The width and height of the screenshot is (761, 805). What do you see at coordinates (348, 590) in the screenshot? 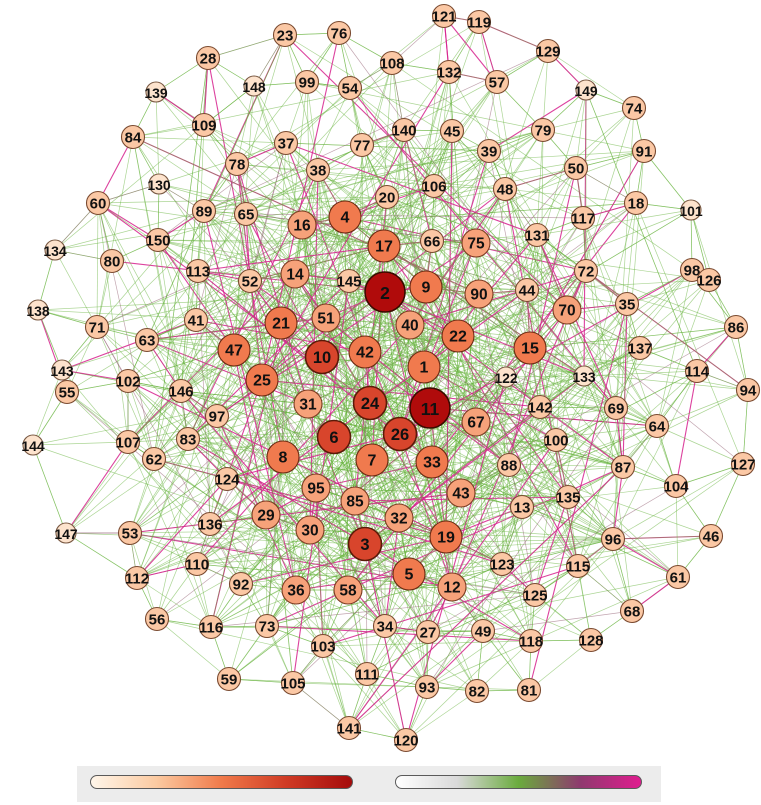
I see `node-58: 58` at bounding box center [348, 590].